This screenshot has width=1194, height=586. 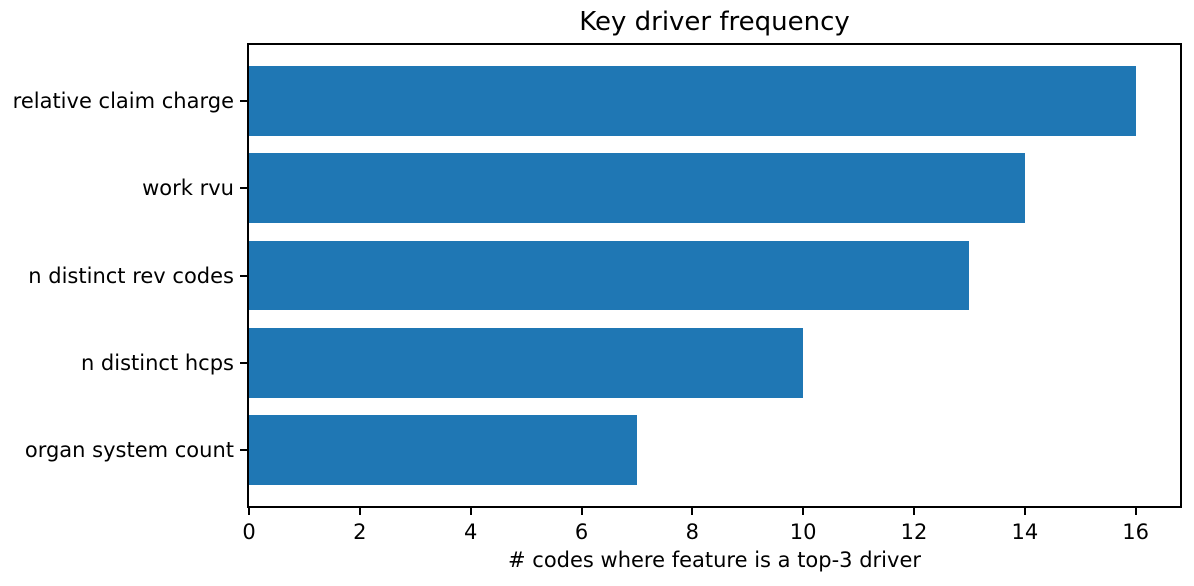 I want to click on y-tick-label: n distinct hcps, so click(x=157, y=362).